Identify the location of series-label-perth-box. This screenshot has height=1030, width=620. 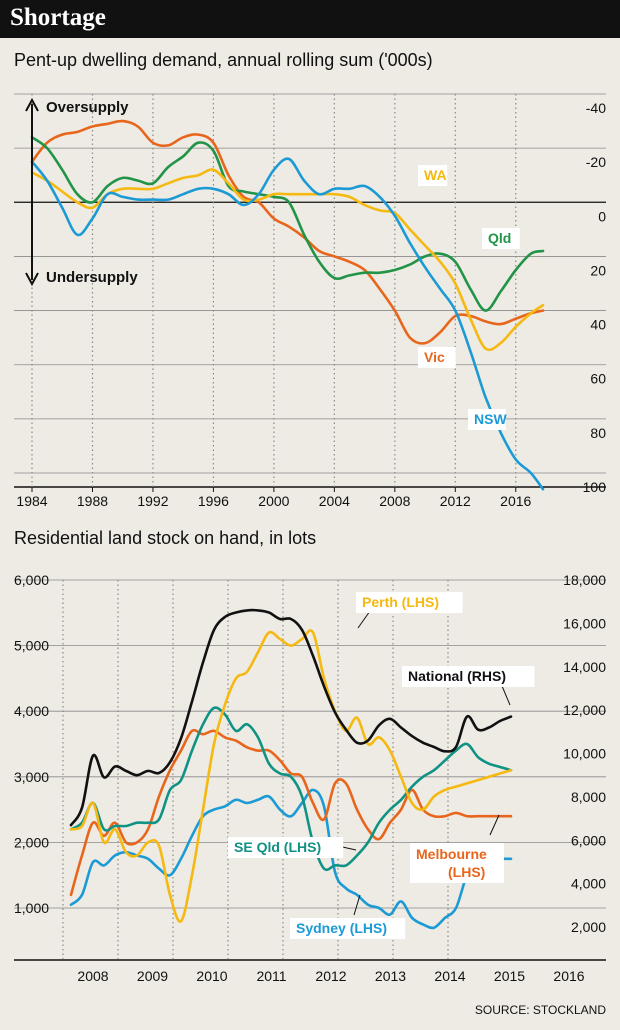
(409, 602).